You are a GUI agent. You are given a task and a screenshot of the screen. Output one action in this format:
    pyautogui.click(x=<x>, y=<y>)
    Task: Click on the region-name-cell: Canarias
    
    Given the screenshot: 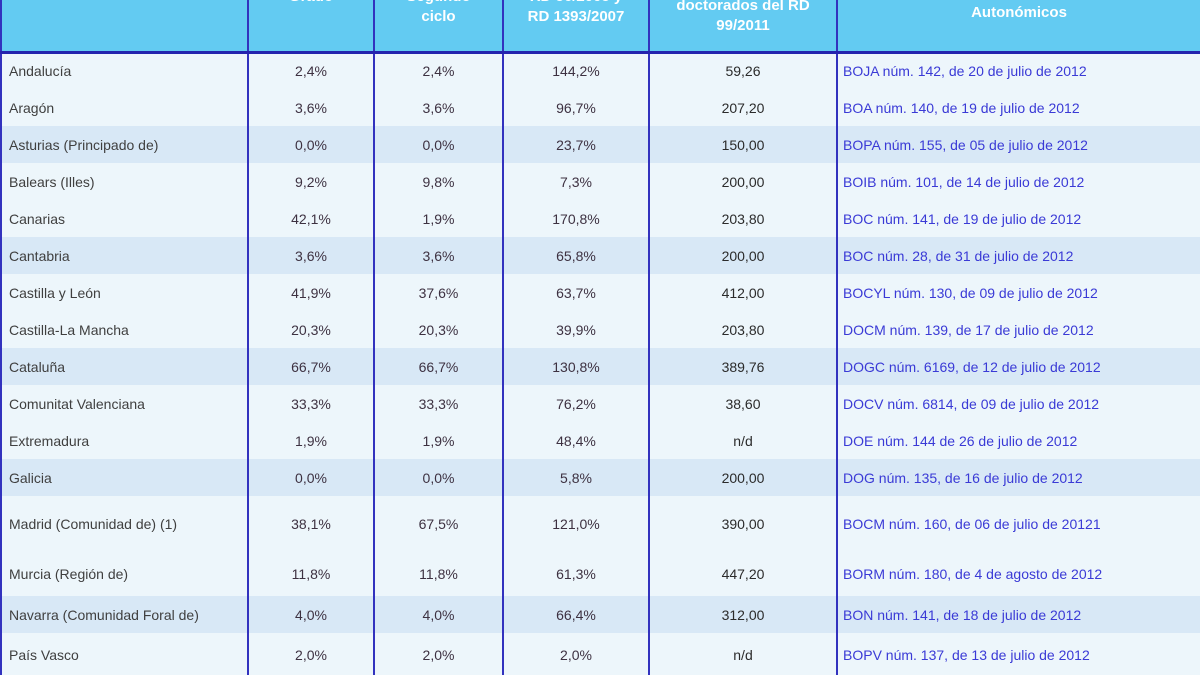 What is the action you would take?
    pyautogui.click(x=37, y=218)
    